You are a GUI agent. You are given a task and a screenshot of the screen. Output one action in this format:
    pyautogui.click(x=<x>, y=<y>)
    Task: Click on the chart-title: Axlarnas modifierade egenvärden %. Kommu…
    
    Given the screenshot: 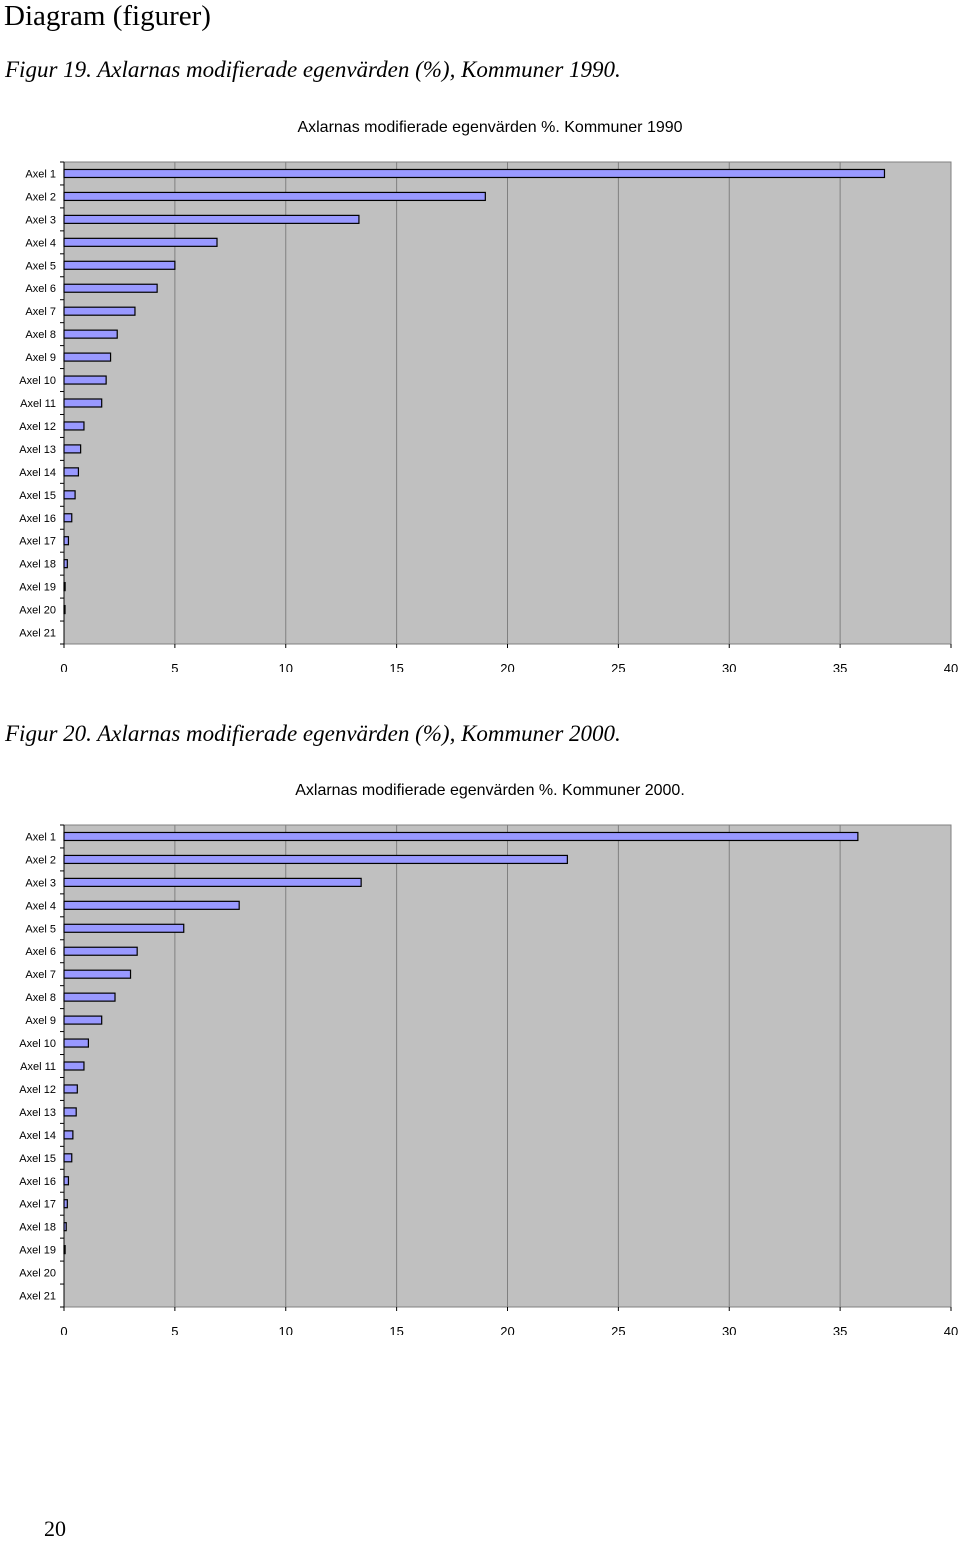 What is the action you would take?
    pyautogui.click(x=490, y=790)
    